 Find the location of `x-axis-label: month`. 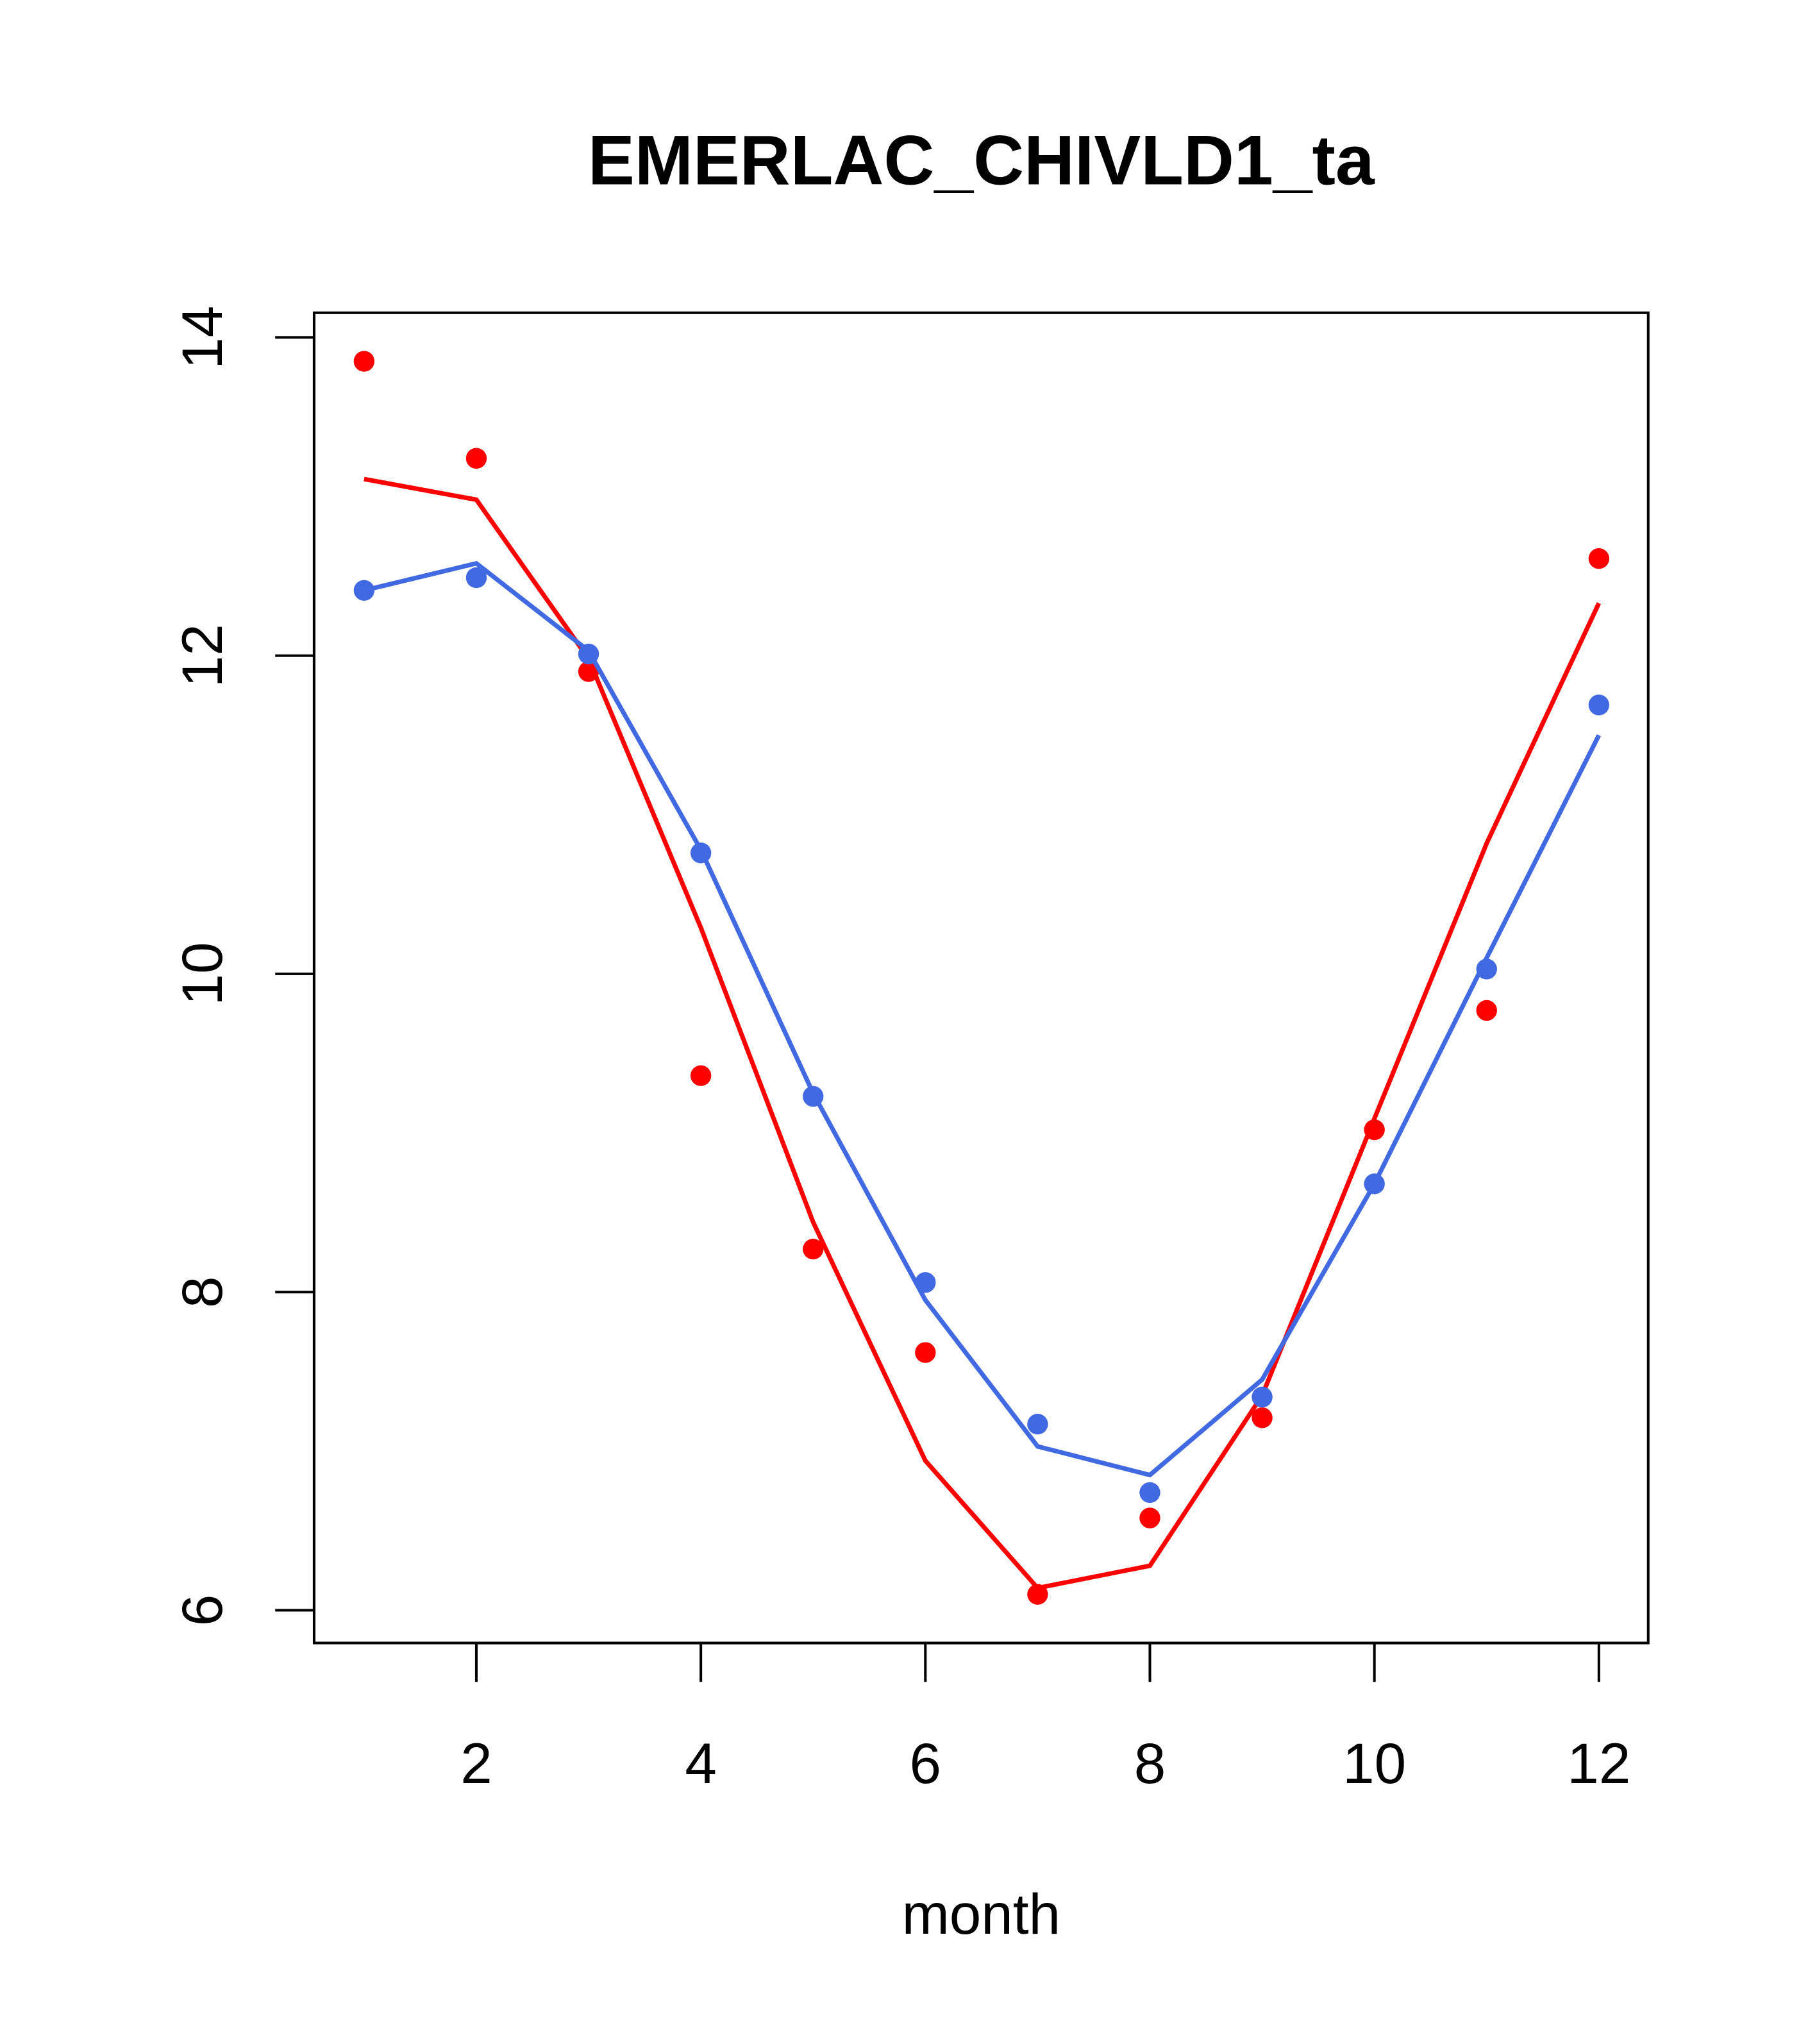

x-axis-label: month is located at coordinates (981, 1914).